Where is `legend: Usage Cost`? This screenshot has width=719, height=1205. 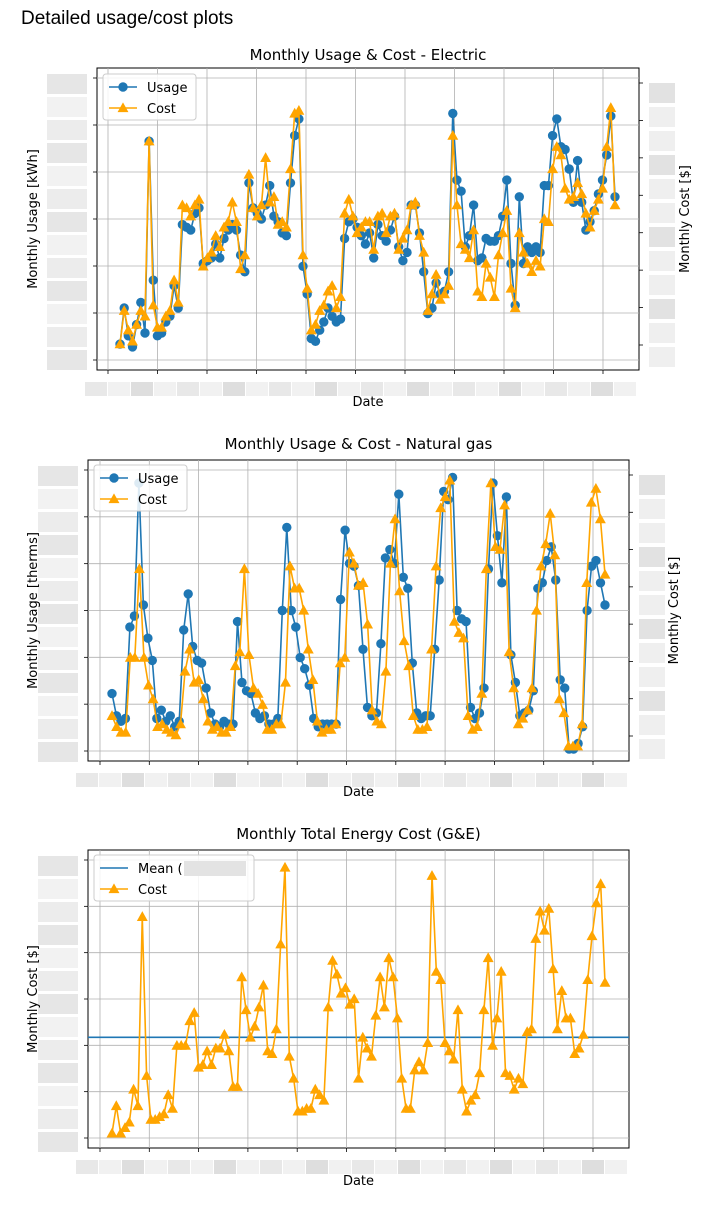
legend: Usage Cost is located at coordinates (140, 488).